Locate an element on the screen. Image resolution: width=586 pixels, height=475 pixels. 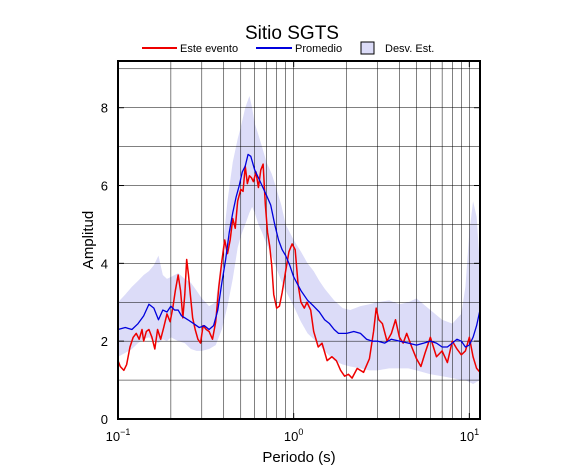
legend-label-promedio: Promedio is located at coordinates (318, 49).